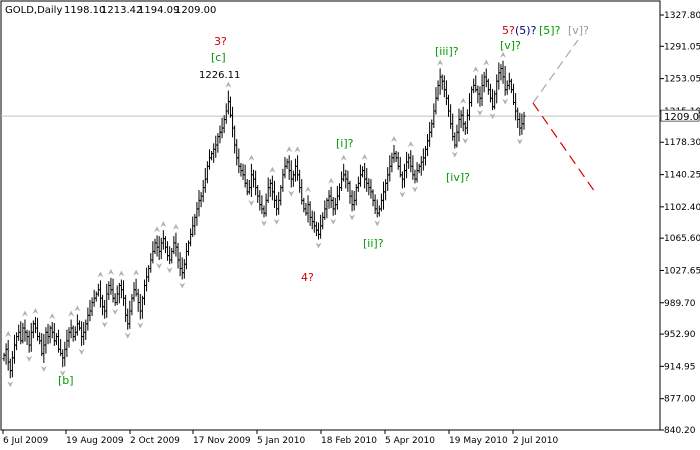  I want to click on x-tick-label: 19 Aug 2009, so click(95, 441).